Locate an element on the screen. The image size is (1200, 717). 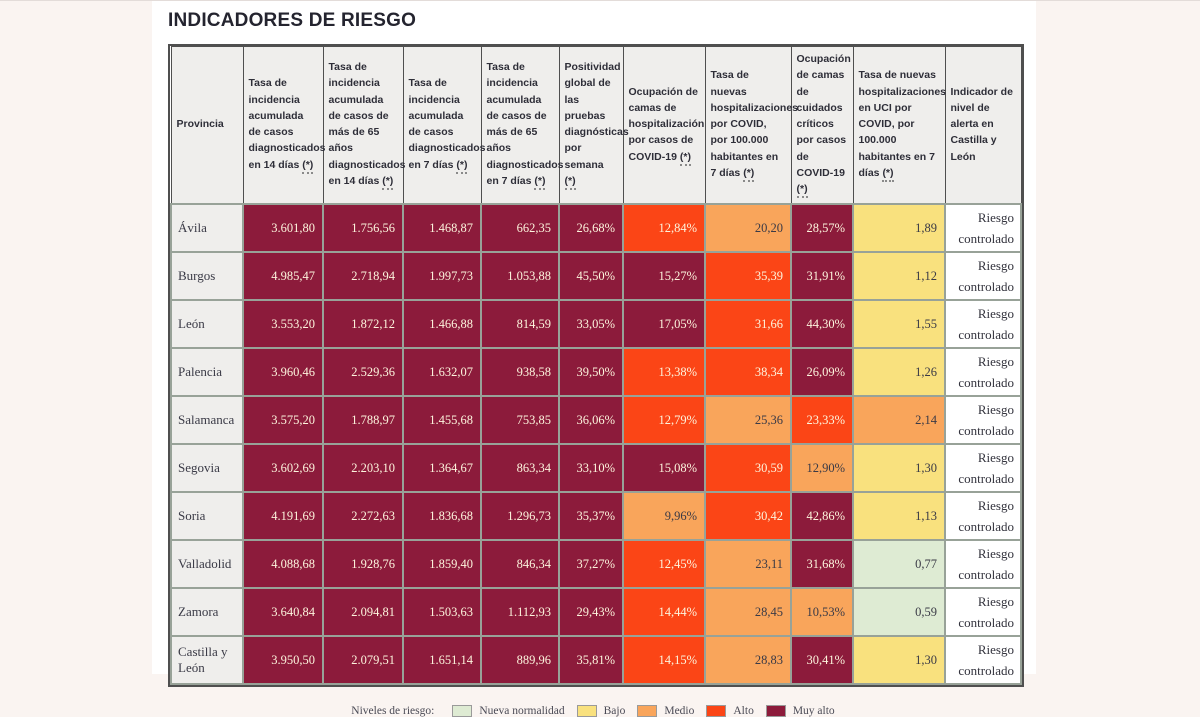
metric-cell: 42,86% is located at coordinates (822, 516).